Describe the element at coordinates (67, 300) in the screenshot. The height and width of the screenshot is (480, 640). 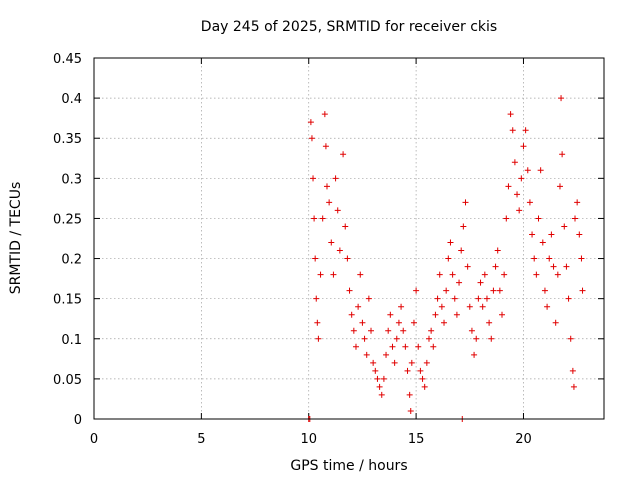
I see `y-tick-label: 0.15` at that location.